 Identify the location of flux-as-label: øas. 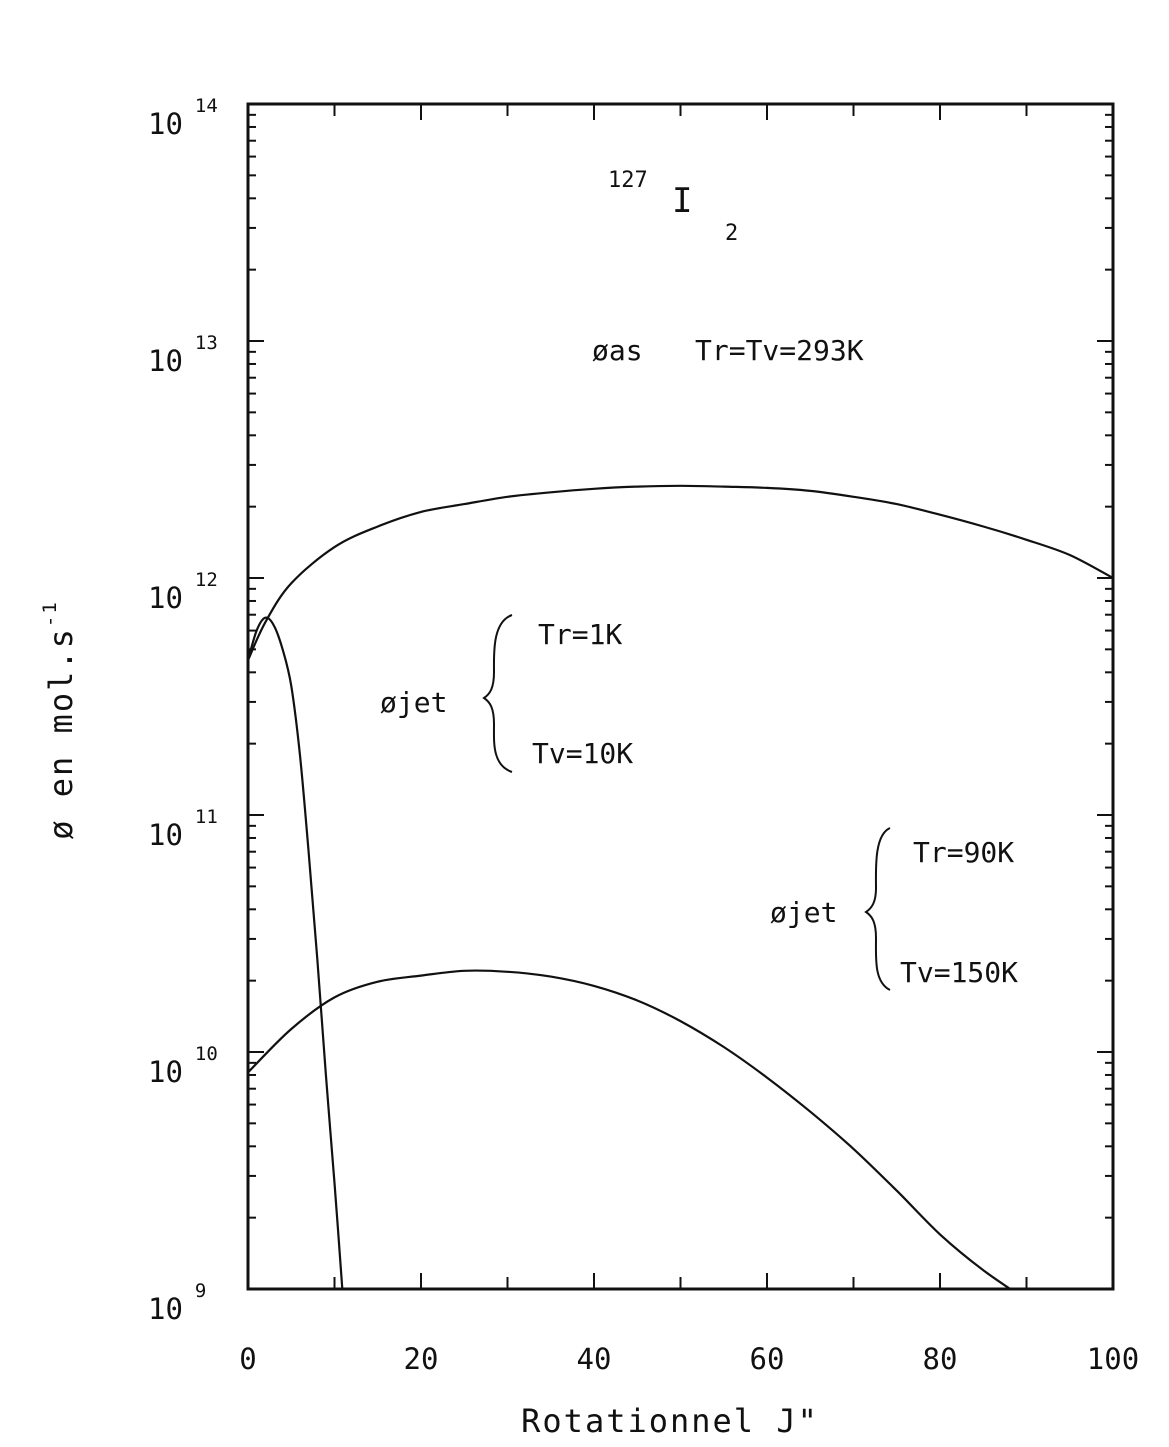
(617, 350).